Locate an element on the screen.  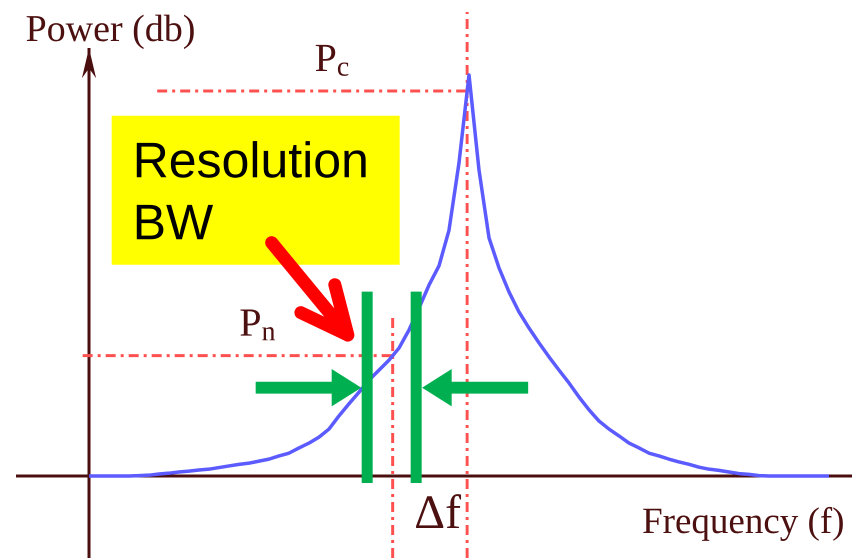
x-axis-title: Frequency (f) is located at coordinates (743, 523).